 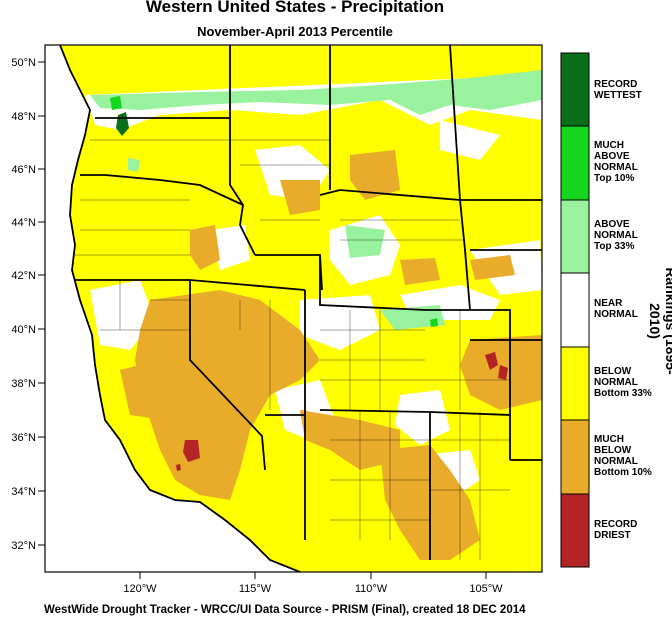 I want to click on legend-label-above-normal: ABOVE NORMAL Top 33%, so click(x=616, y=235).